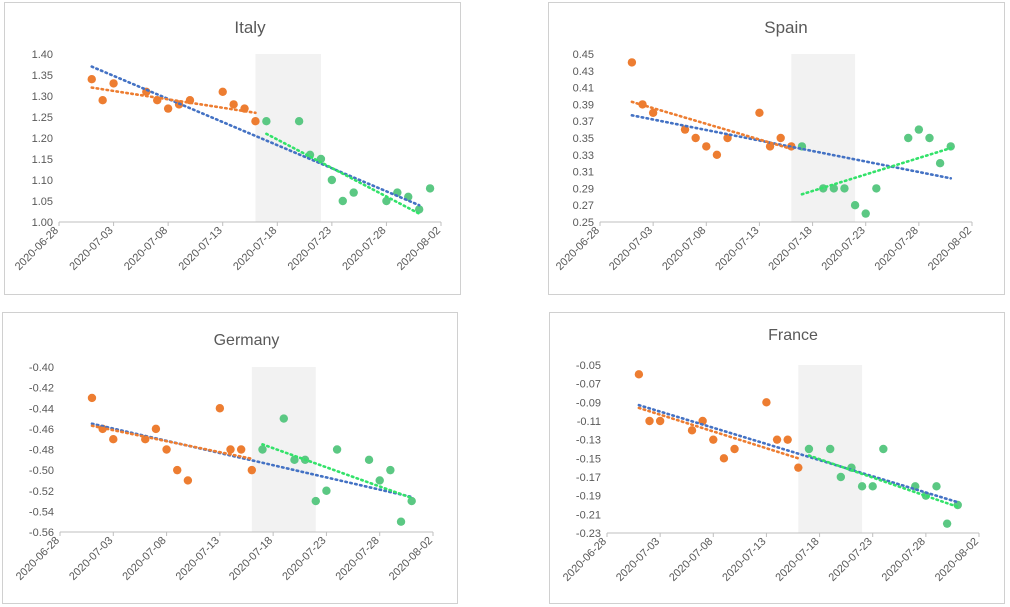 Image resolution: width=1010 pixels, height=607 pixels. I want to click on trendline-overall, so click(255, 136).